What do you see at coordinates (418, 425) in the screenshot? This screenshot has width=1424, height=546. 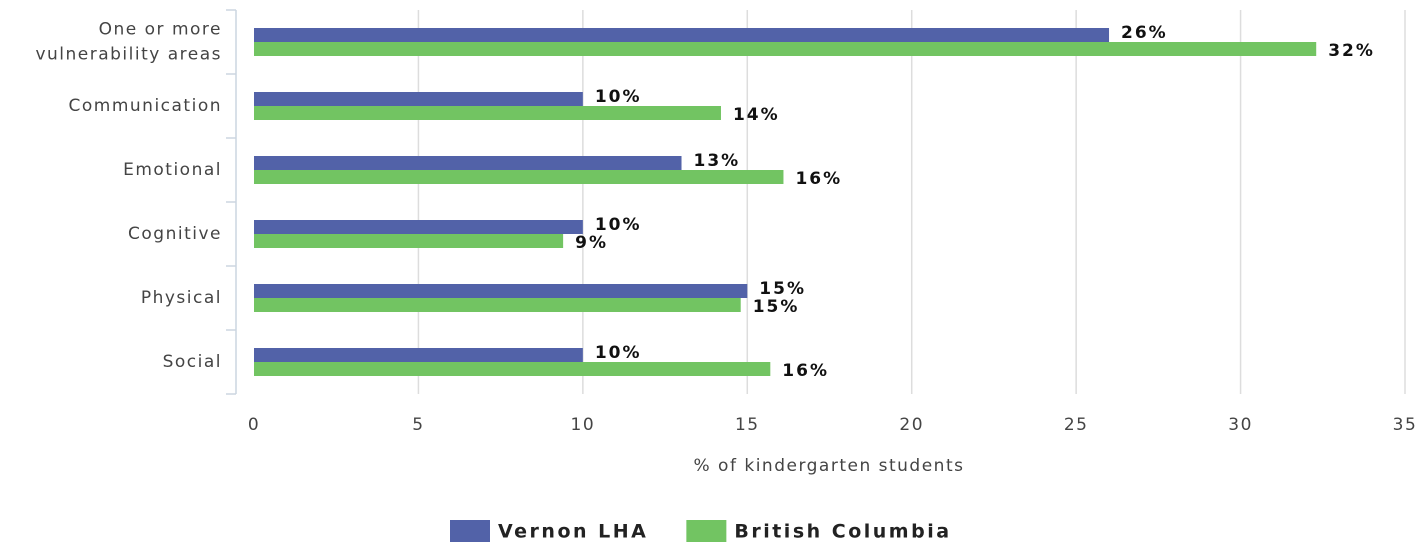 I see `x-tick-label: 5` at bounding box center [418, 425].